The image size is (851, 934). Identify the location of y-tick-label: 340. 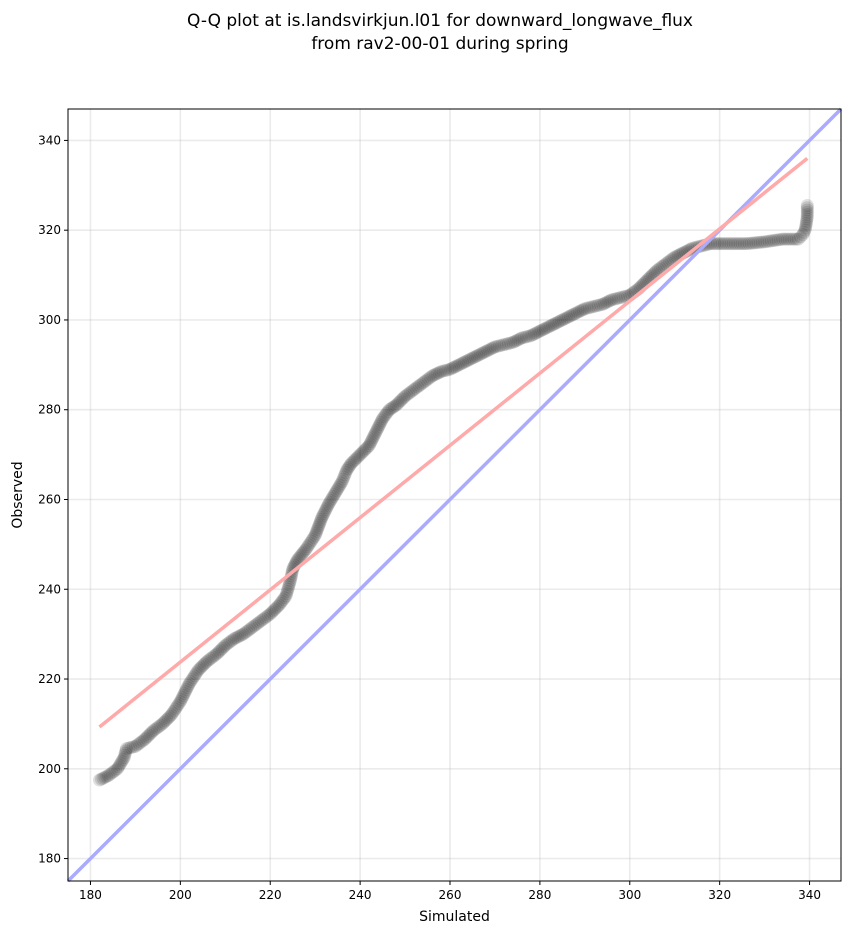
(49, 140).